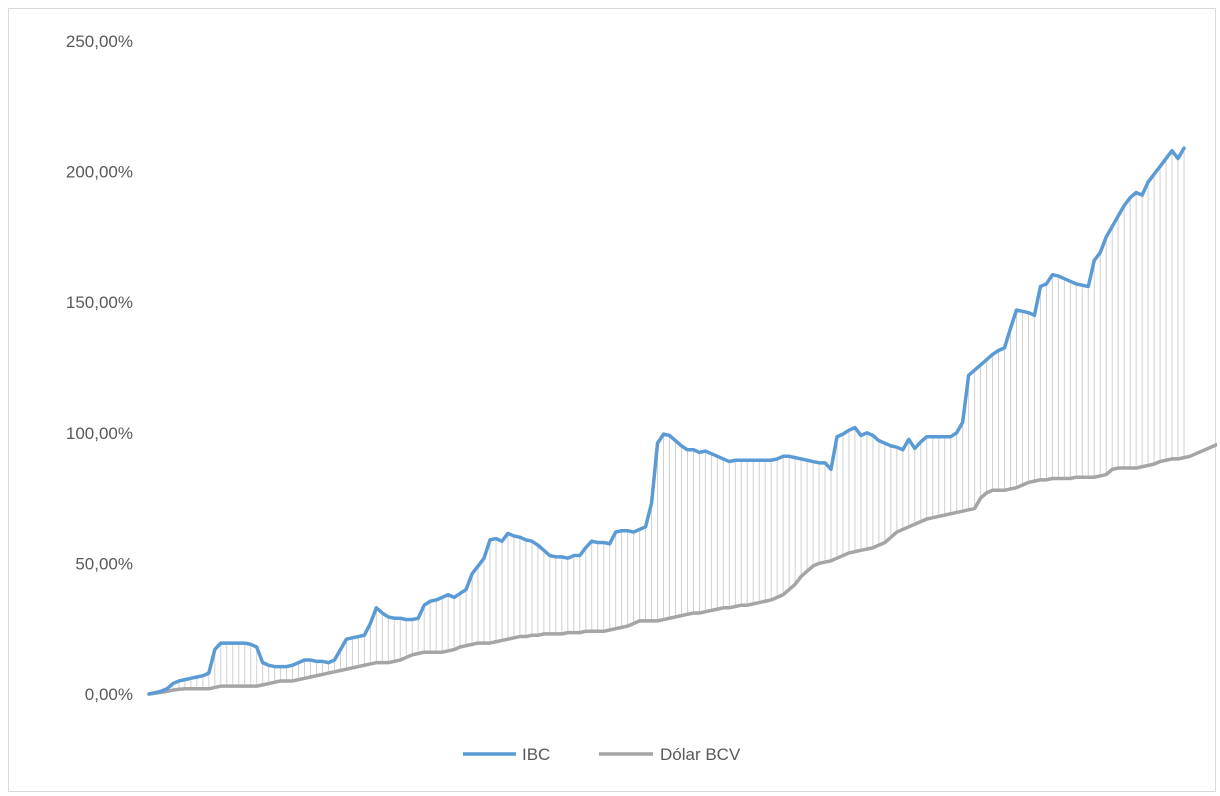  I want to click on y-axis: 0,00% 50,00% 100,00% 150,00% 200,00% 250,00%, so click(99, 368).